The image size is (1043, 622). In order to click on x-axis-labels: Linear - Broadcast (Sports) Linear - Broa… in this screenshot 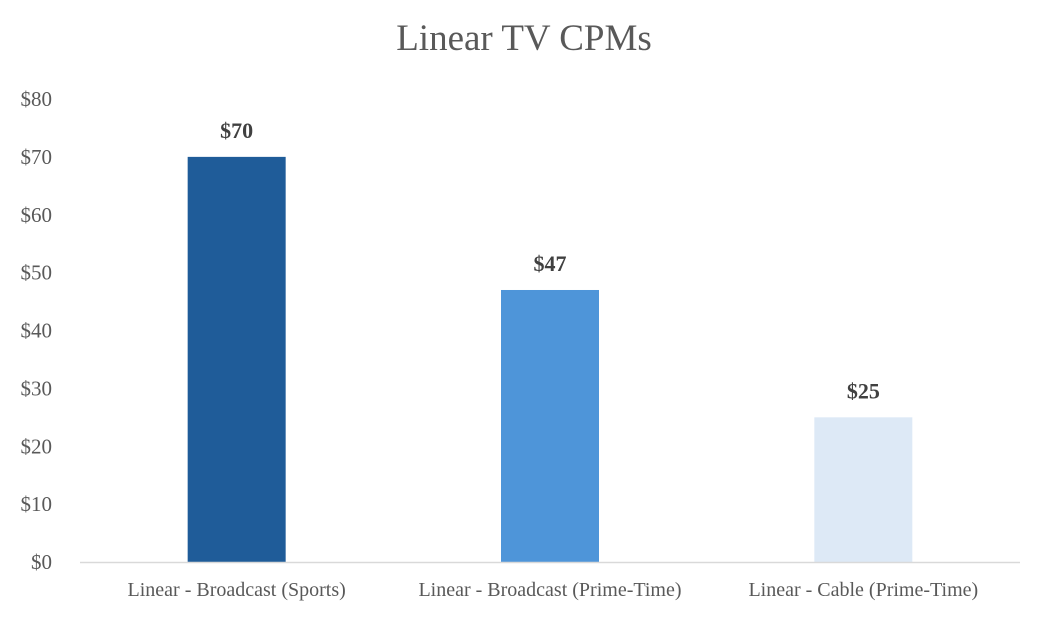, I will do `click(553, 590)`.